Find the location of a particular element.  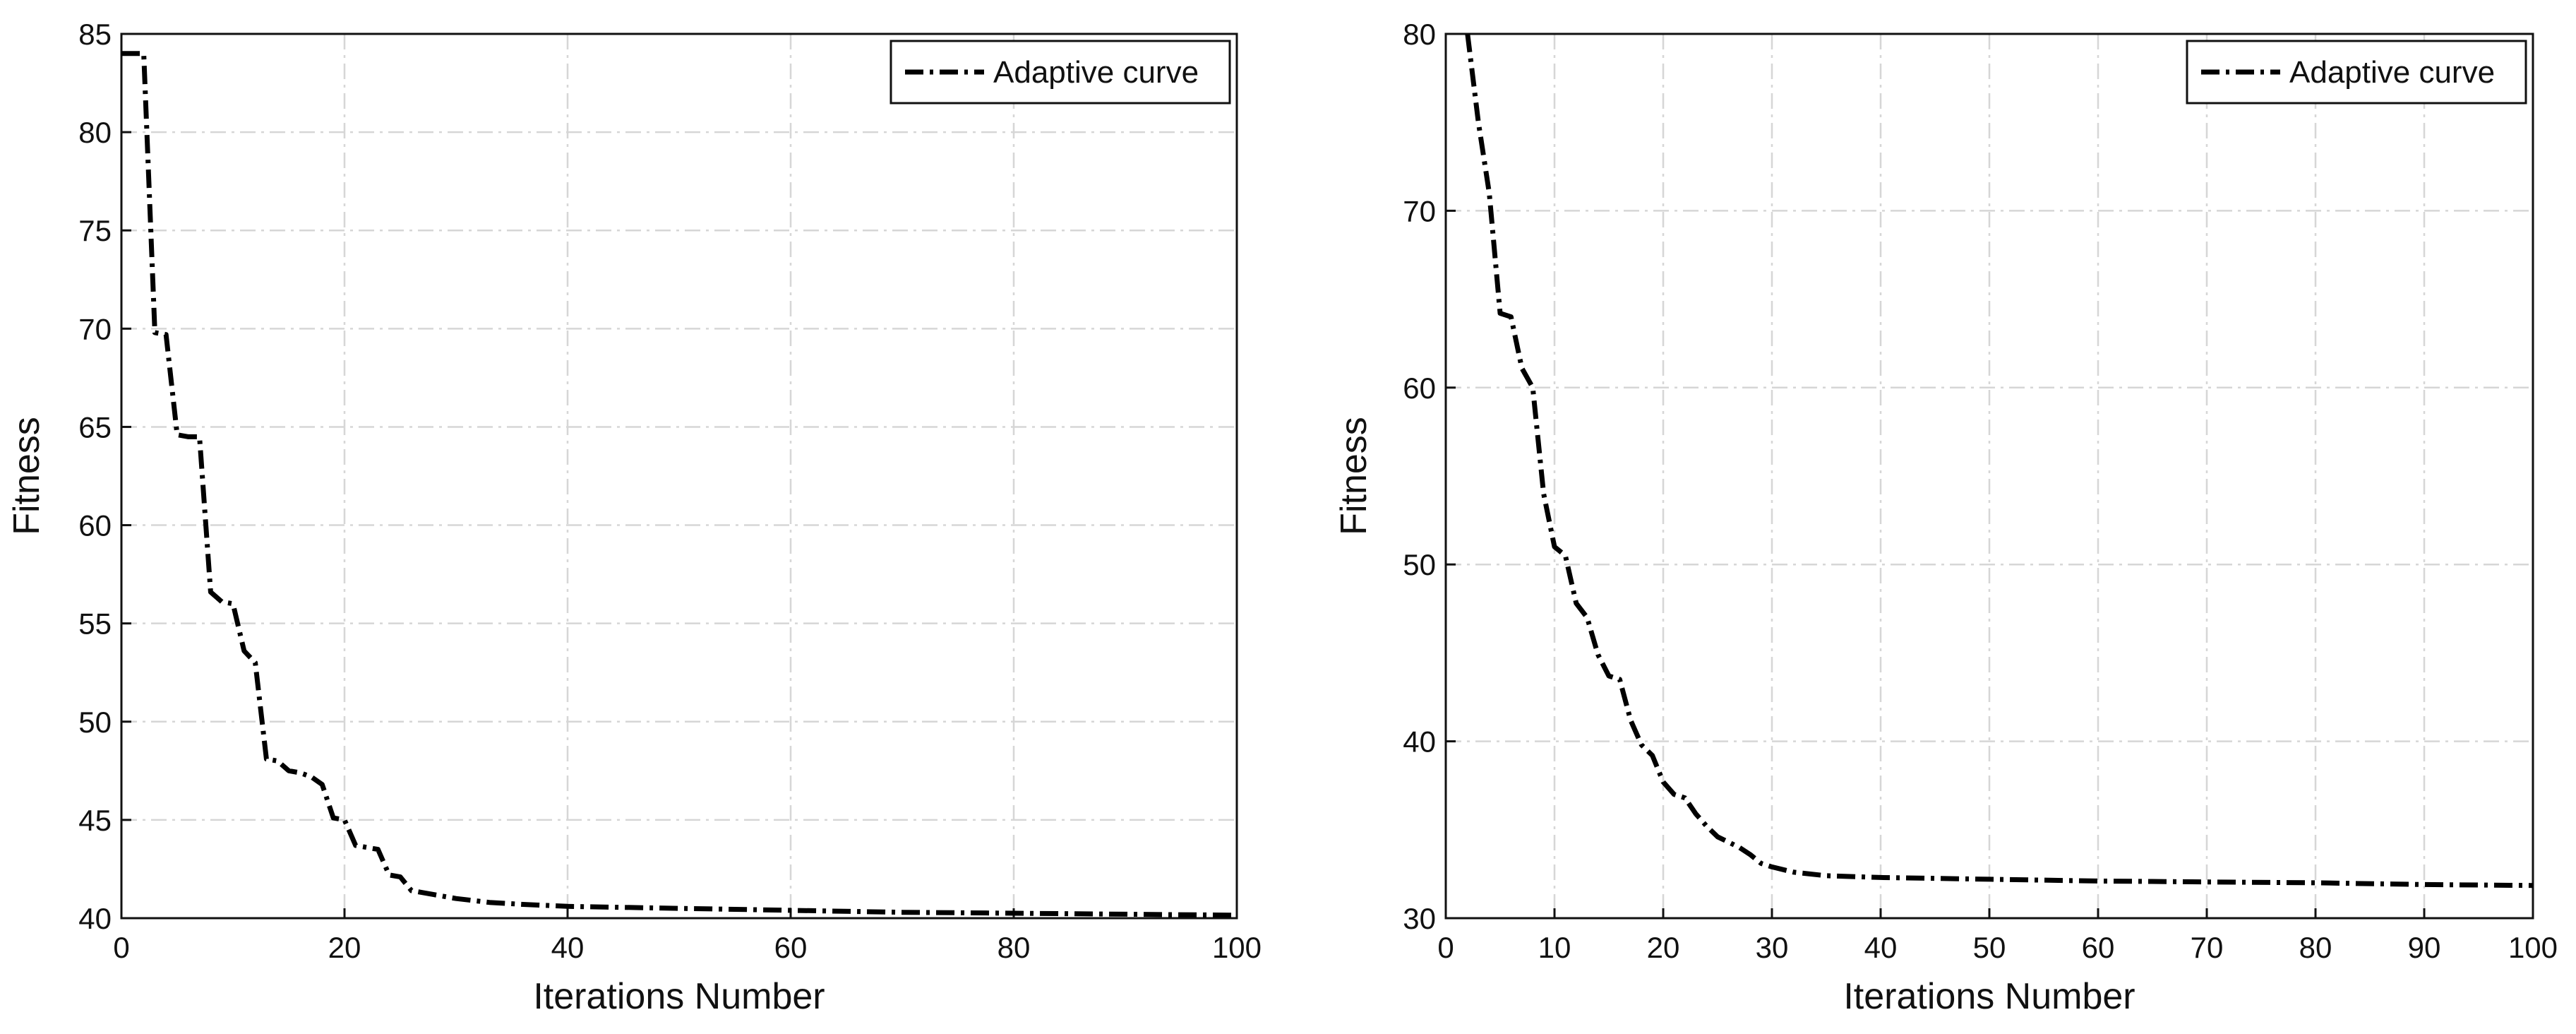

x-axis-label-right: Iterations Number is located at coordinates (1989, 996).